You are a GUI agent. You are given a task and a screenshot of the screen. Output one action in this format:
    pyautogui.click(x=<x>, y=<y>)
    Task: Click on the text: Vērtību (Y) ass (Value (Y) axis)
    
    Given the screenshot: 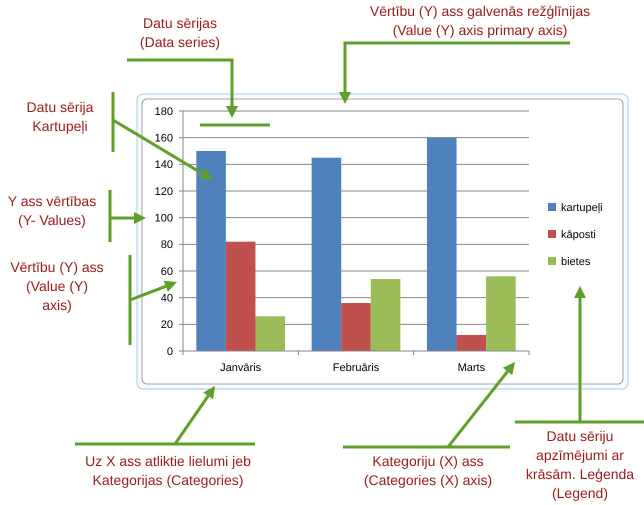 What is the action you would take?
    pyautogui.click(x=57, y=286)
    